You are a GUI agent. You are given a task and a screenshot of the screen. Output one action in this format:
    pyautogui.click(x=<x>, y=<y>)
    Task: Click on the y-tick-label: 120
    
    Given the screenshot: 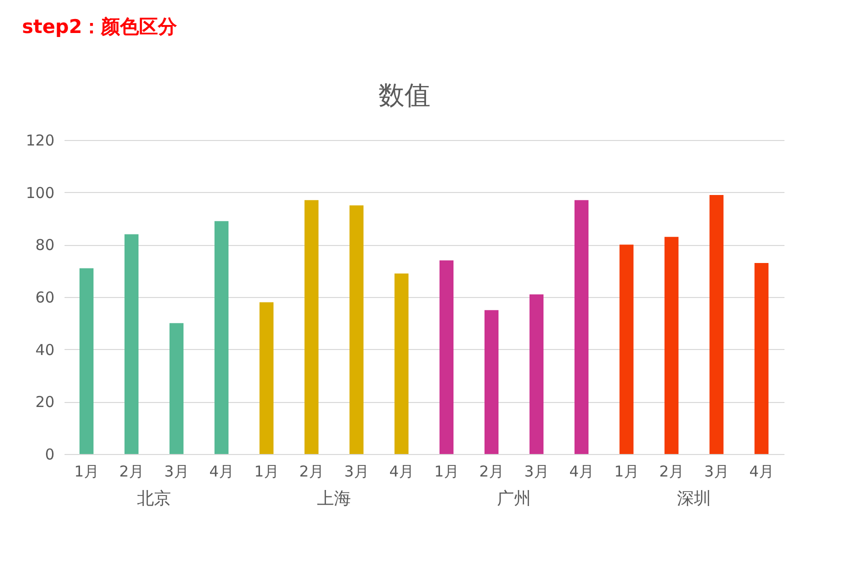 What is the action you would take?
    pyautogui.click(x=40, y=141)
    